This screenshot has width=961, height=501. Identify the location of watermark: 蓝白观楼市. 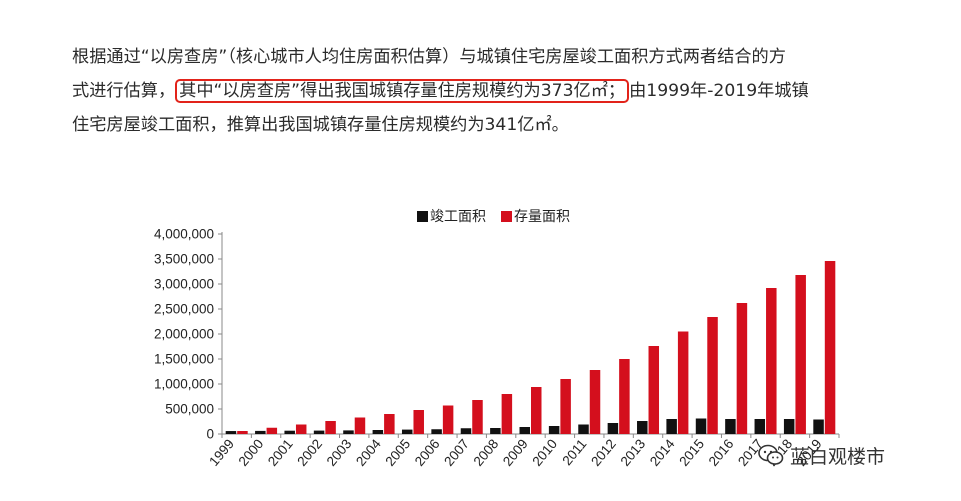
(821, 455).